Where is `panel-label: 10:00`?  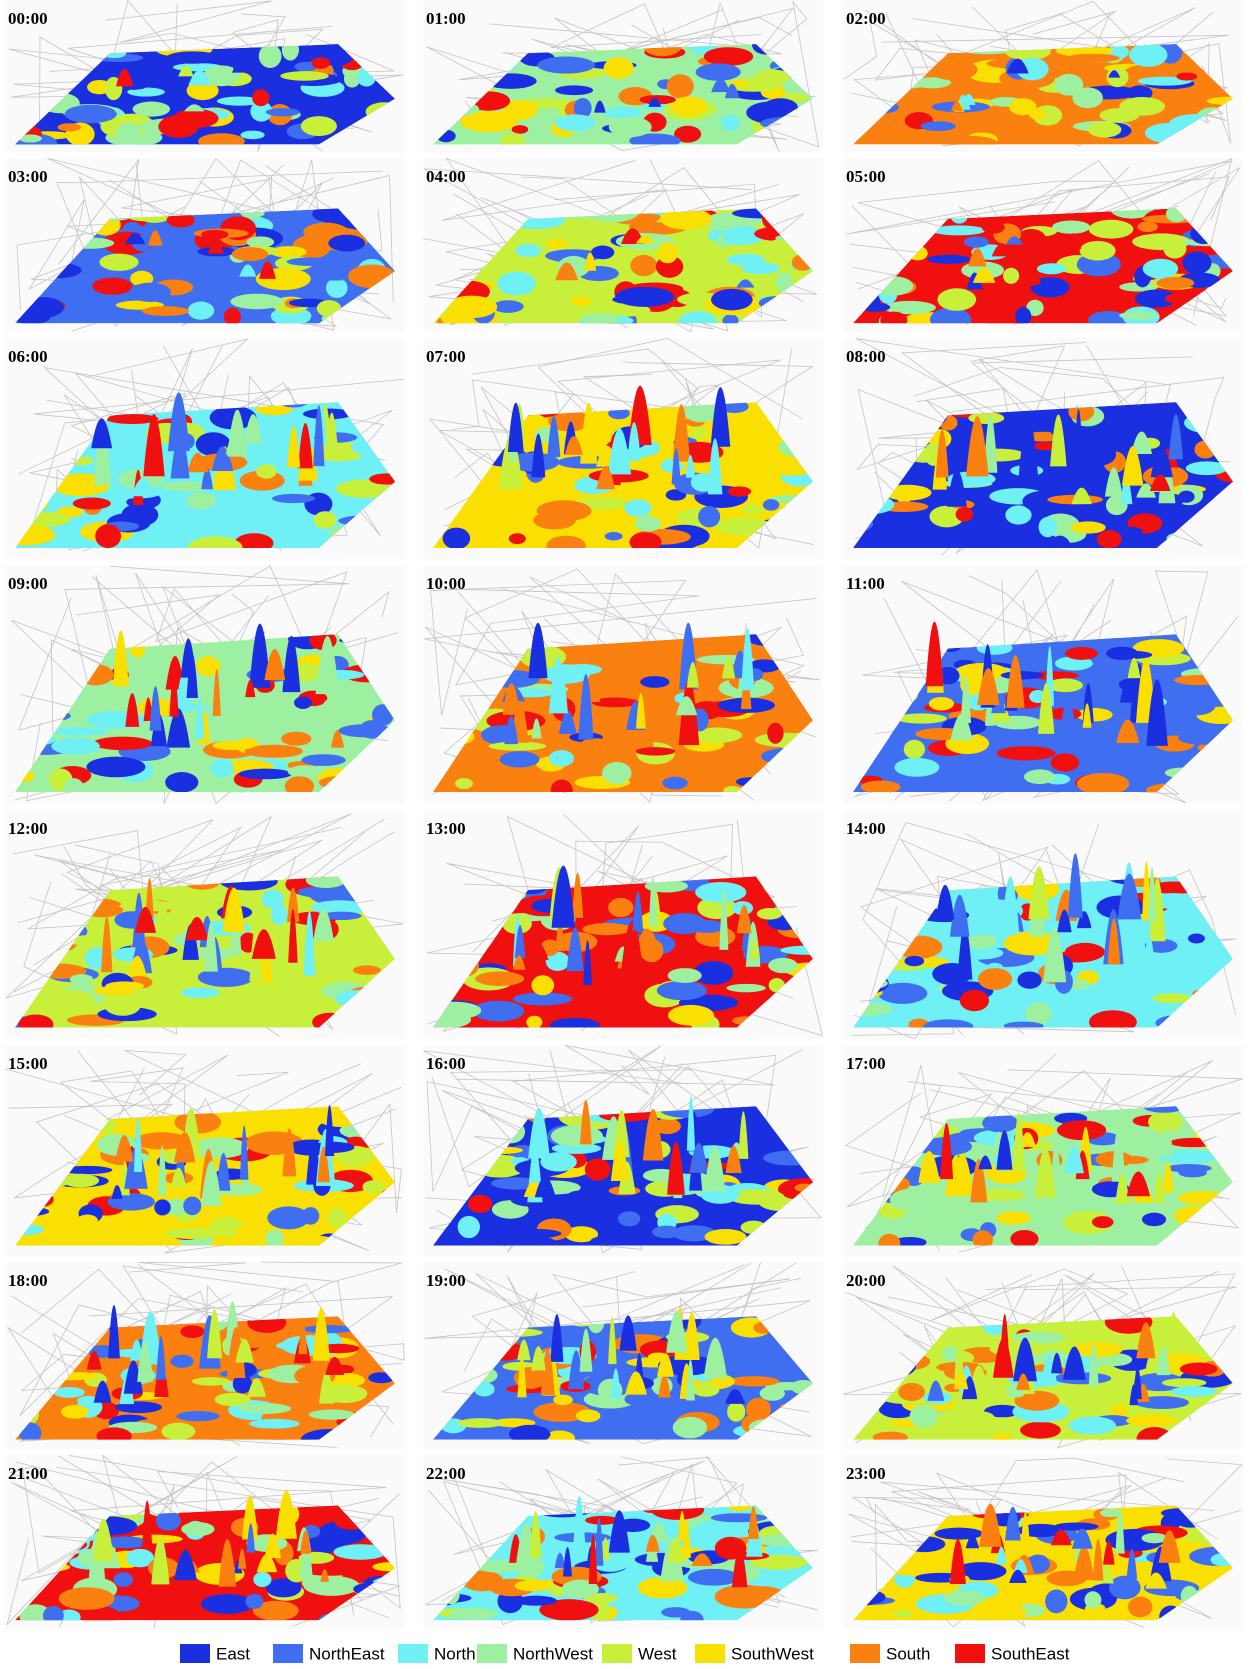 panel-label: 10:00 is located at coordinates (446, 583).